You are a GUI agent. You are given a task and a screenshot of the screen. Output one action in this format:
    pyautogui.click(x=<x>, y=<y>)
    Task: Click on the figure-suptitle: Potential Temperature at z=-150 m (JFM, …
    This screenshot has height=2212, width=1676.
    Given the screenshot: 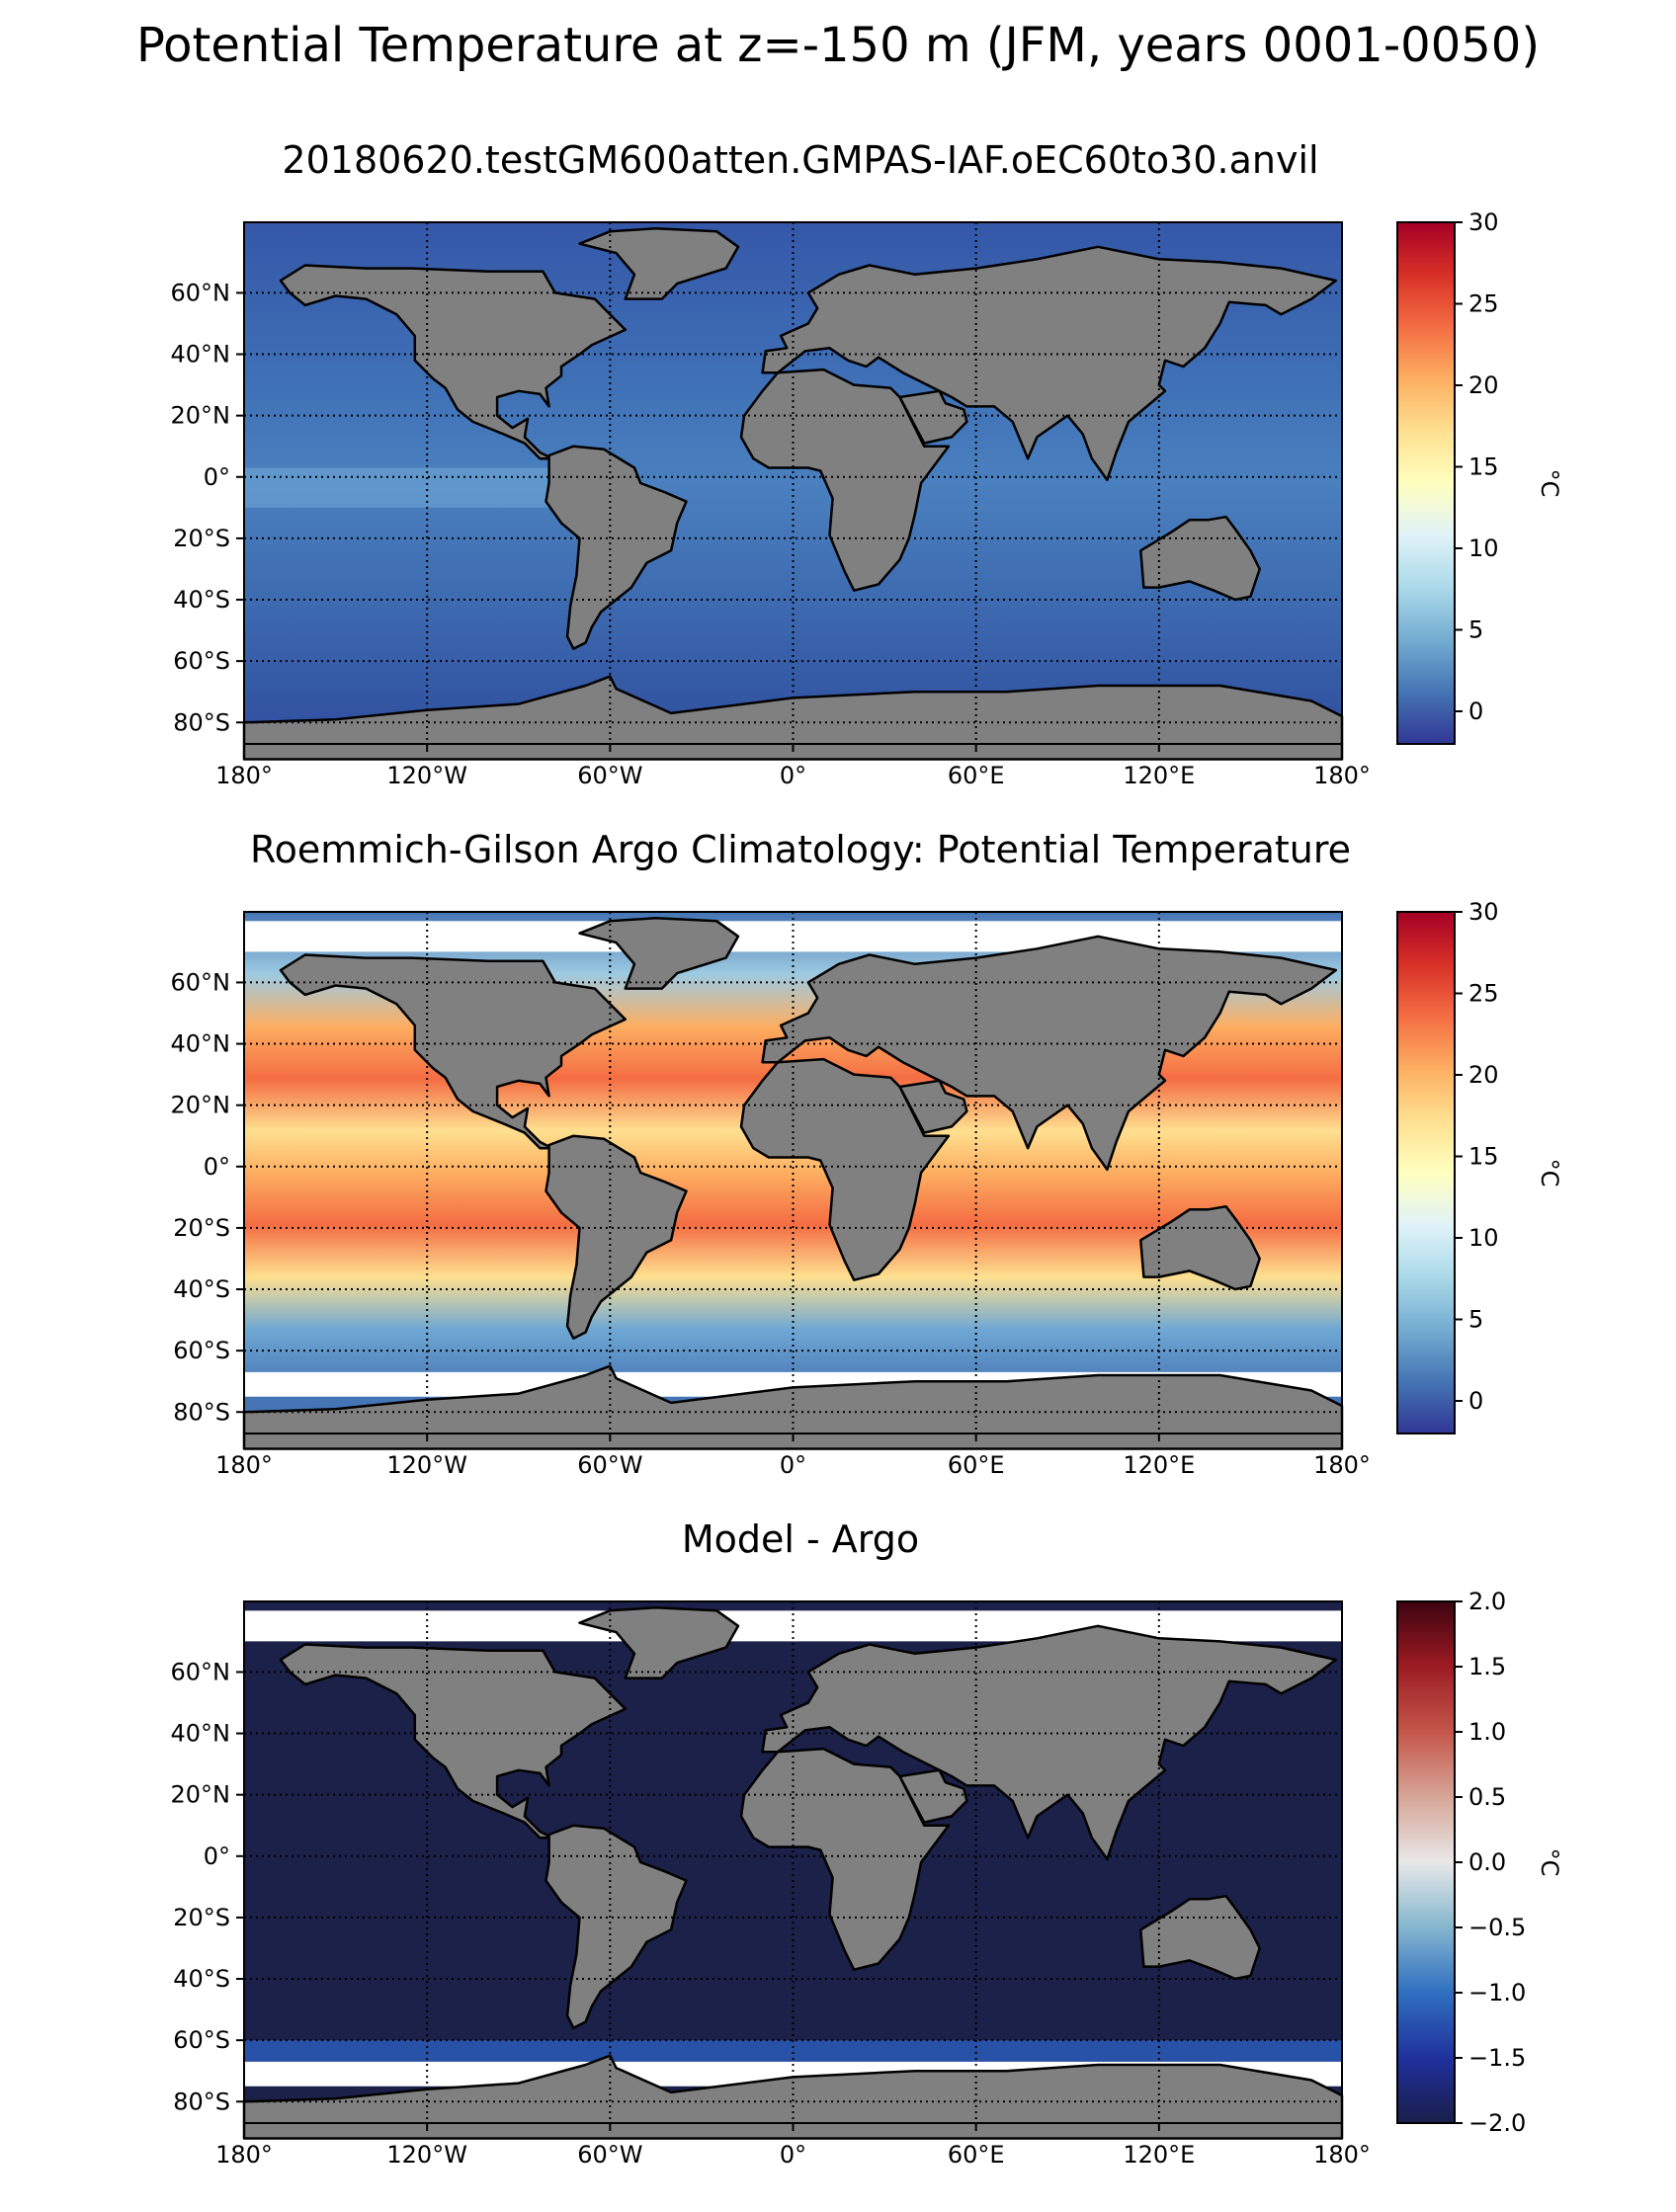 What is the action you would take?
    pyautogui.click(x=838, y=45)
    